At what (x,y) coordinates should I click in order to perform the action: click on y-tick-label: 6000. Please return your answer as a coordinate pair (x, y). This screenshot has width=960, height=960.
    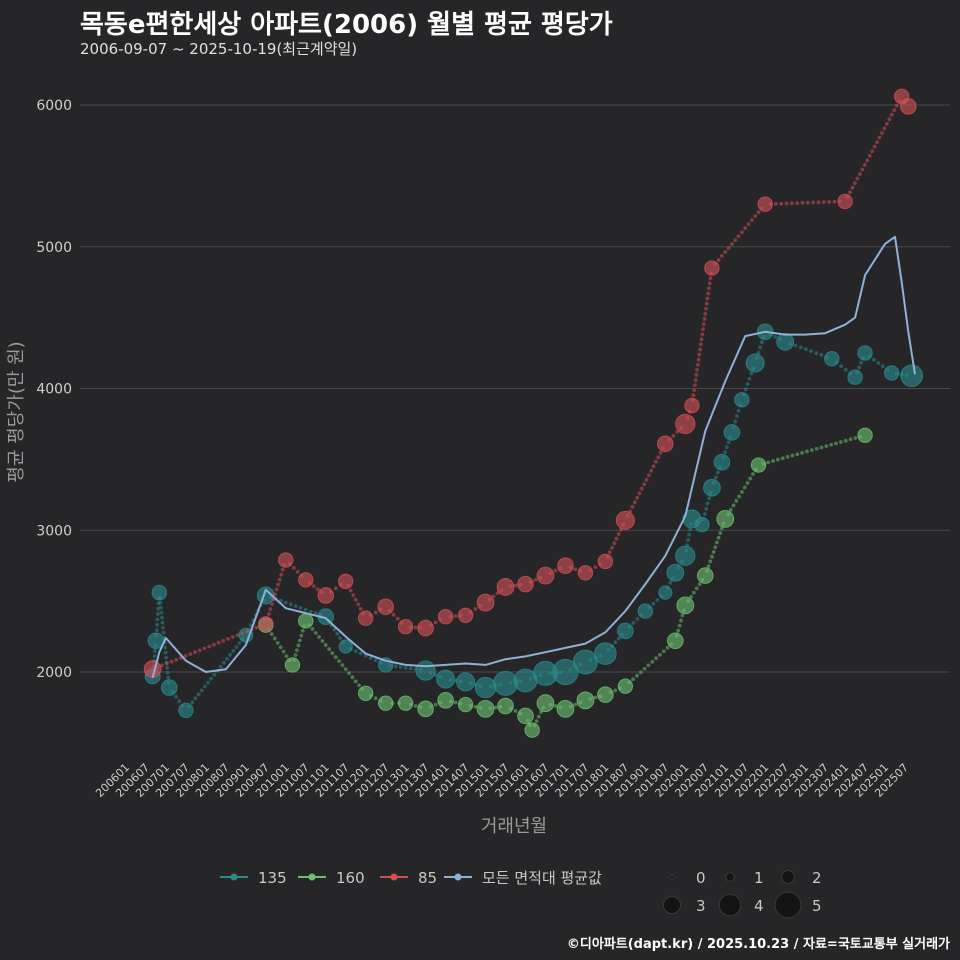
    Looking at the image, I should click on (54, 106).